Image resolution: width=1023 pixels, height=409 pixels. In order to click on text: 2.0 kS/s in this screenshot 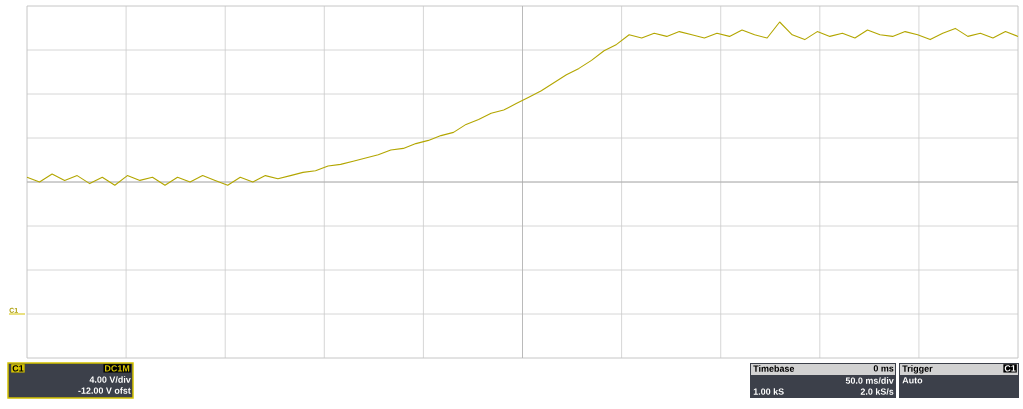, I will do `click(877, 391)`.